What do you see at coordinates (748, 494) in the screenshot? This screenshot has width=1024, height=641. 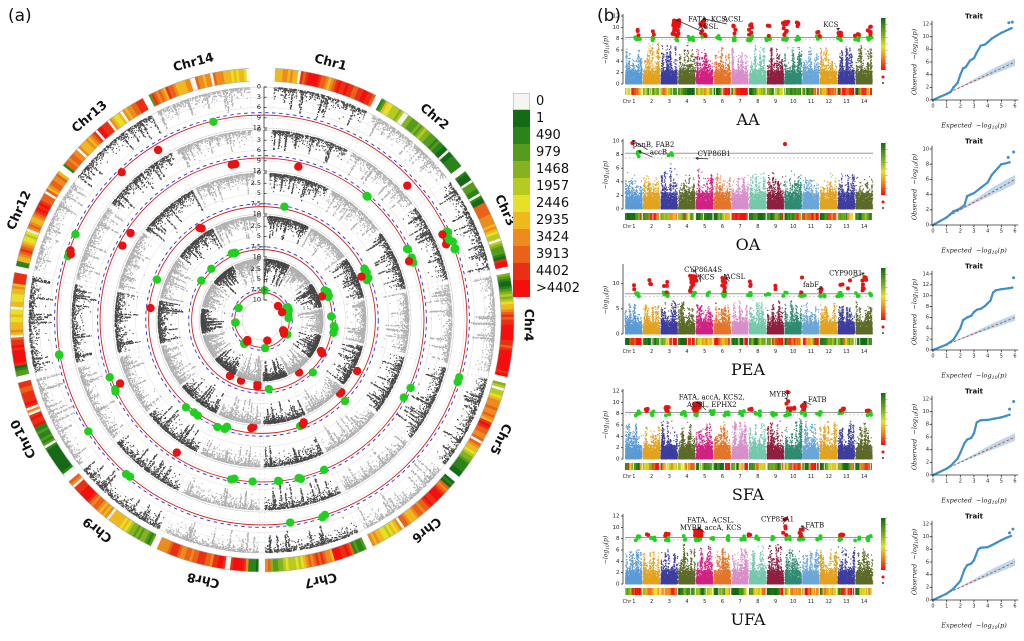 I see `trait-title: SFA` at bounding box center [748, 494].